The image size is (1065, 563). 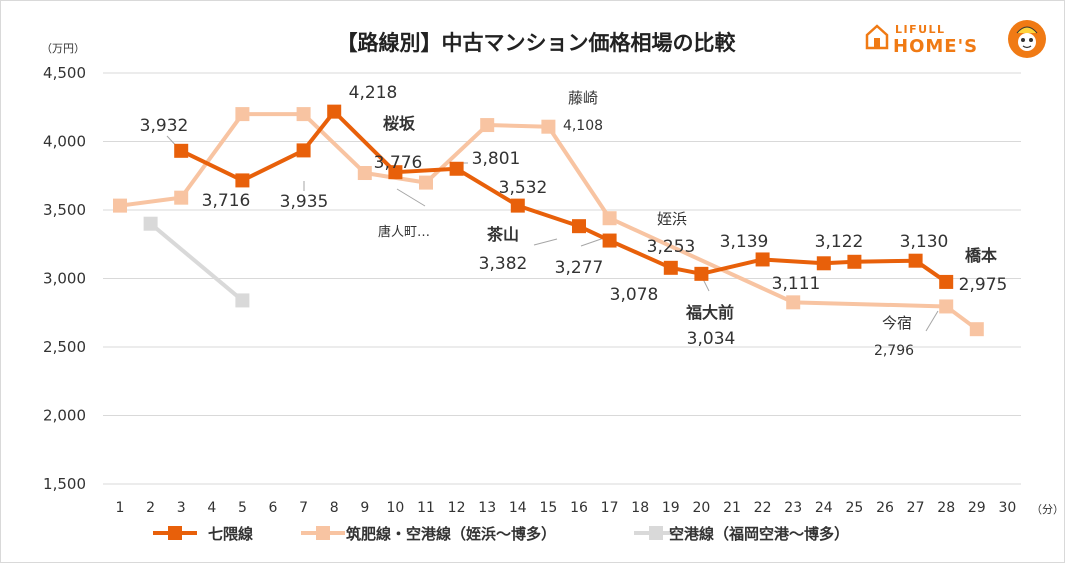 I want to click on logo-lifull: LIFULL, so click(x=920, y=29).